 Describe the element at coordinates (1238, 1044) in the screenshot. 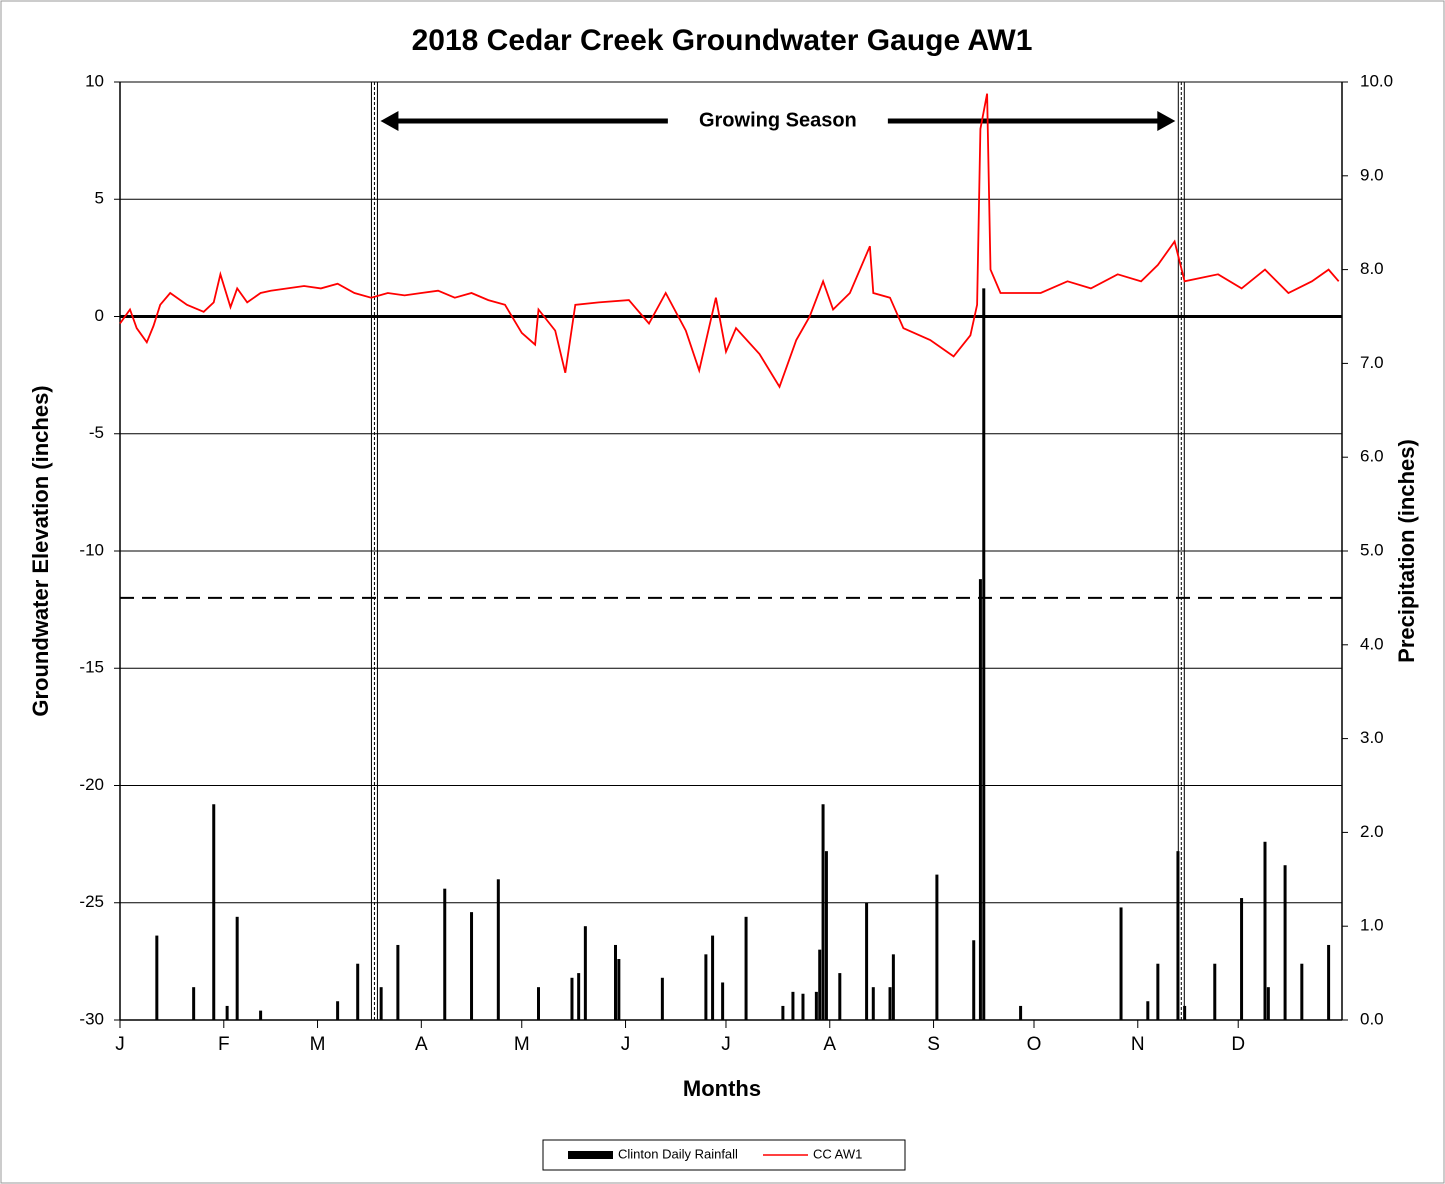

I see `x-tick-label: D` at that location.